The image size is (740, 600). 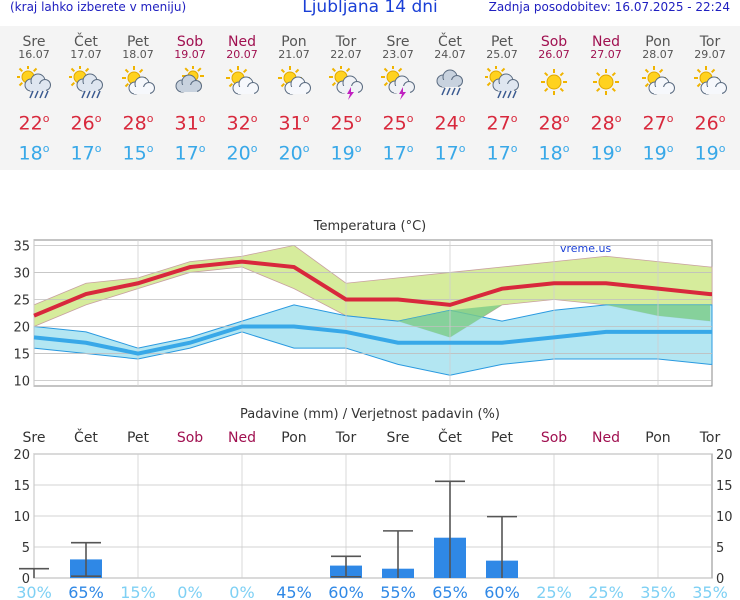 I want to click on max-temperature: 32o, so click(x=242, y=123).